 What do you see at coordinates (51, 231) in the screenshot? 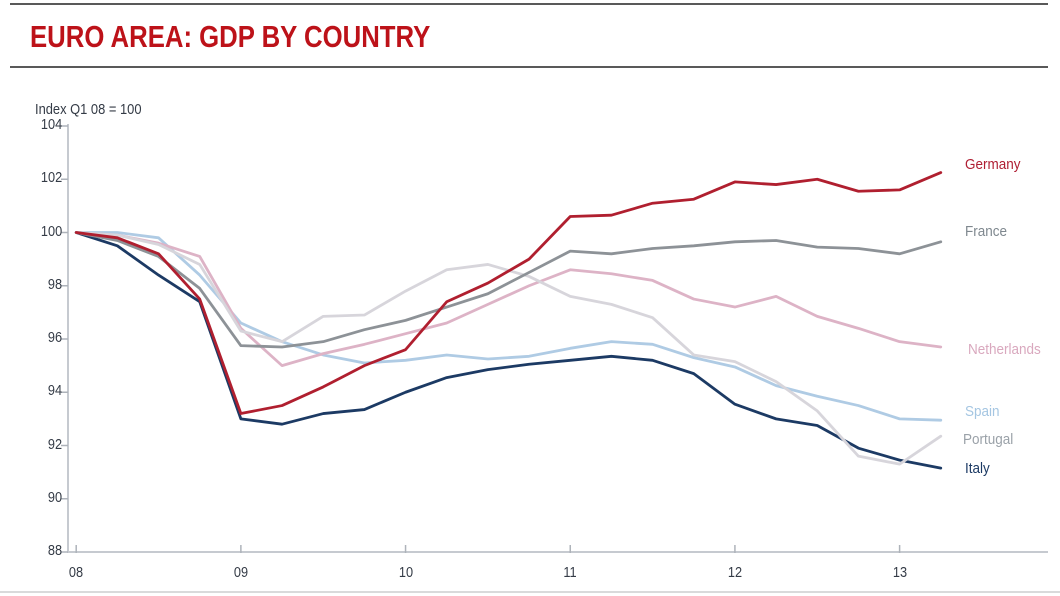
I see `y-axis-tick-label: 100` at bounding box center [51, 231].